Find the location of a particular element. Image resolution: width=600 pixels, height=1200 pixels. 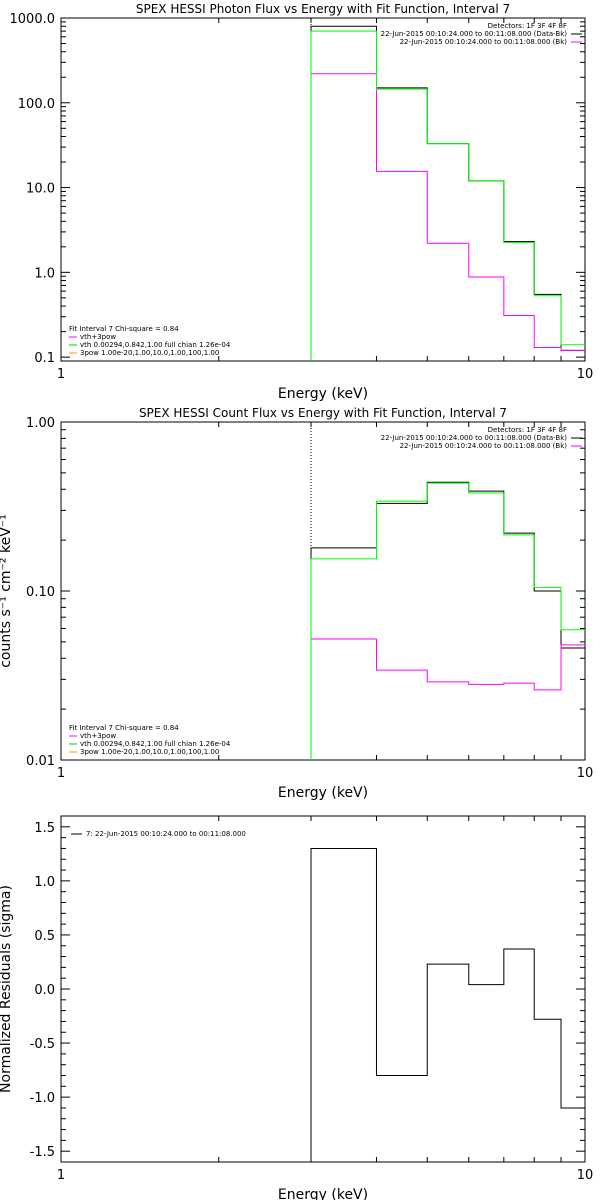

chart3-x-tick-label: 1 is located at coordinates (61, 1175).